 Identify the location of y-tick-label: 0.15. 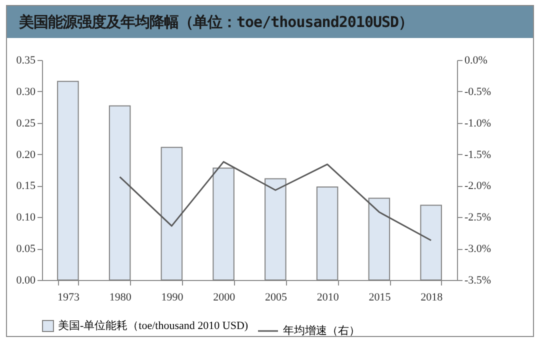
(26, 186).